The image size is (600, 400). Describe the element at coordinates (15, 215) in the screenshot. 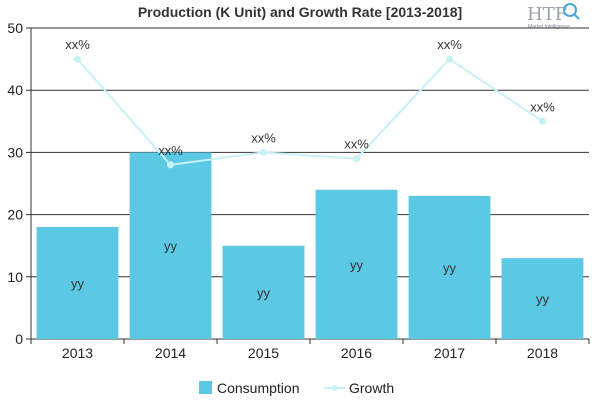

I see `y-tick-label: 20` at that location.